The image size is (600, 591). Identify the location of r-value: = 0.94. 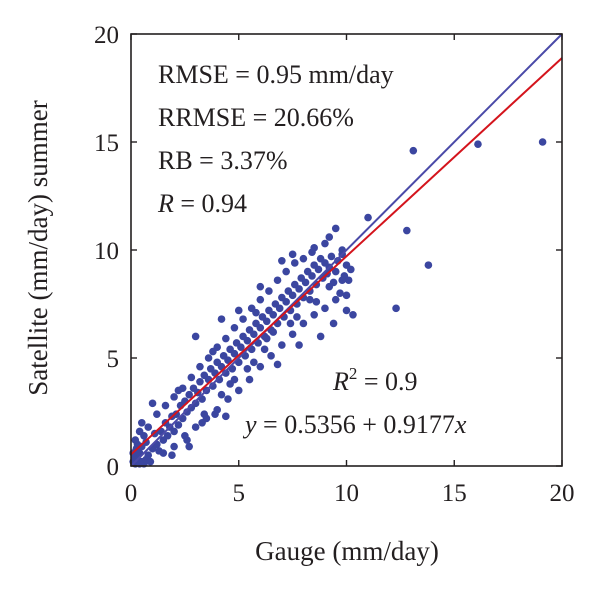
(210, 203).